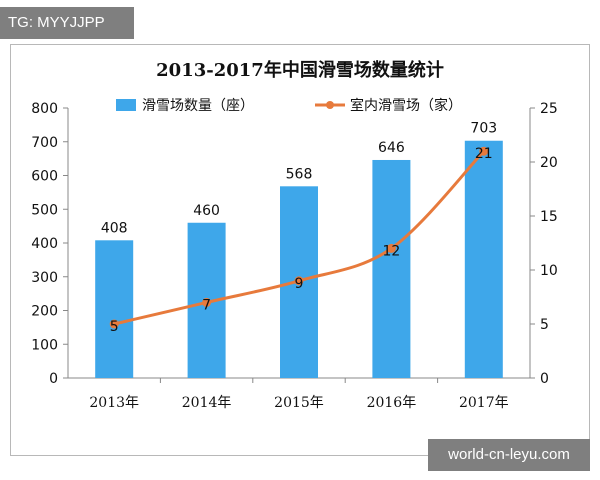 The height and width of the screenshot is (480, 600). What do you see at coordinates (299, 403) in the screenshot?
I see `x-tick-label: 2015年` at bounding box center [299, 403].